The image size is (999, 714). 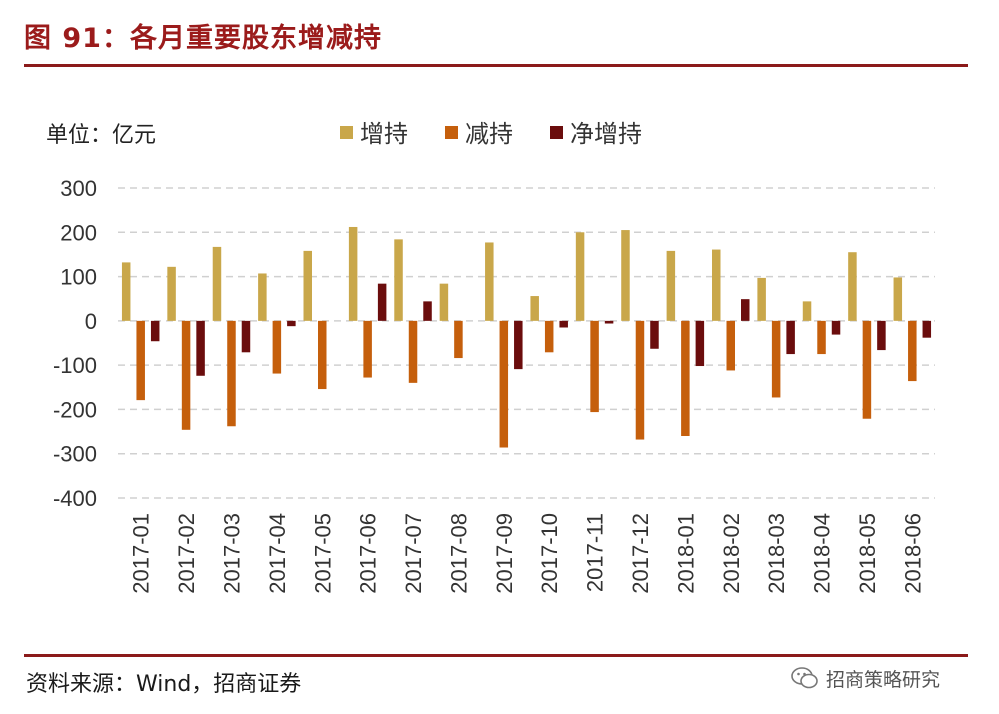 I want to click on bar-增持-2017-11, so click(x=580, y=276).